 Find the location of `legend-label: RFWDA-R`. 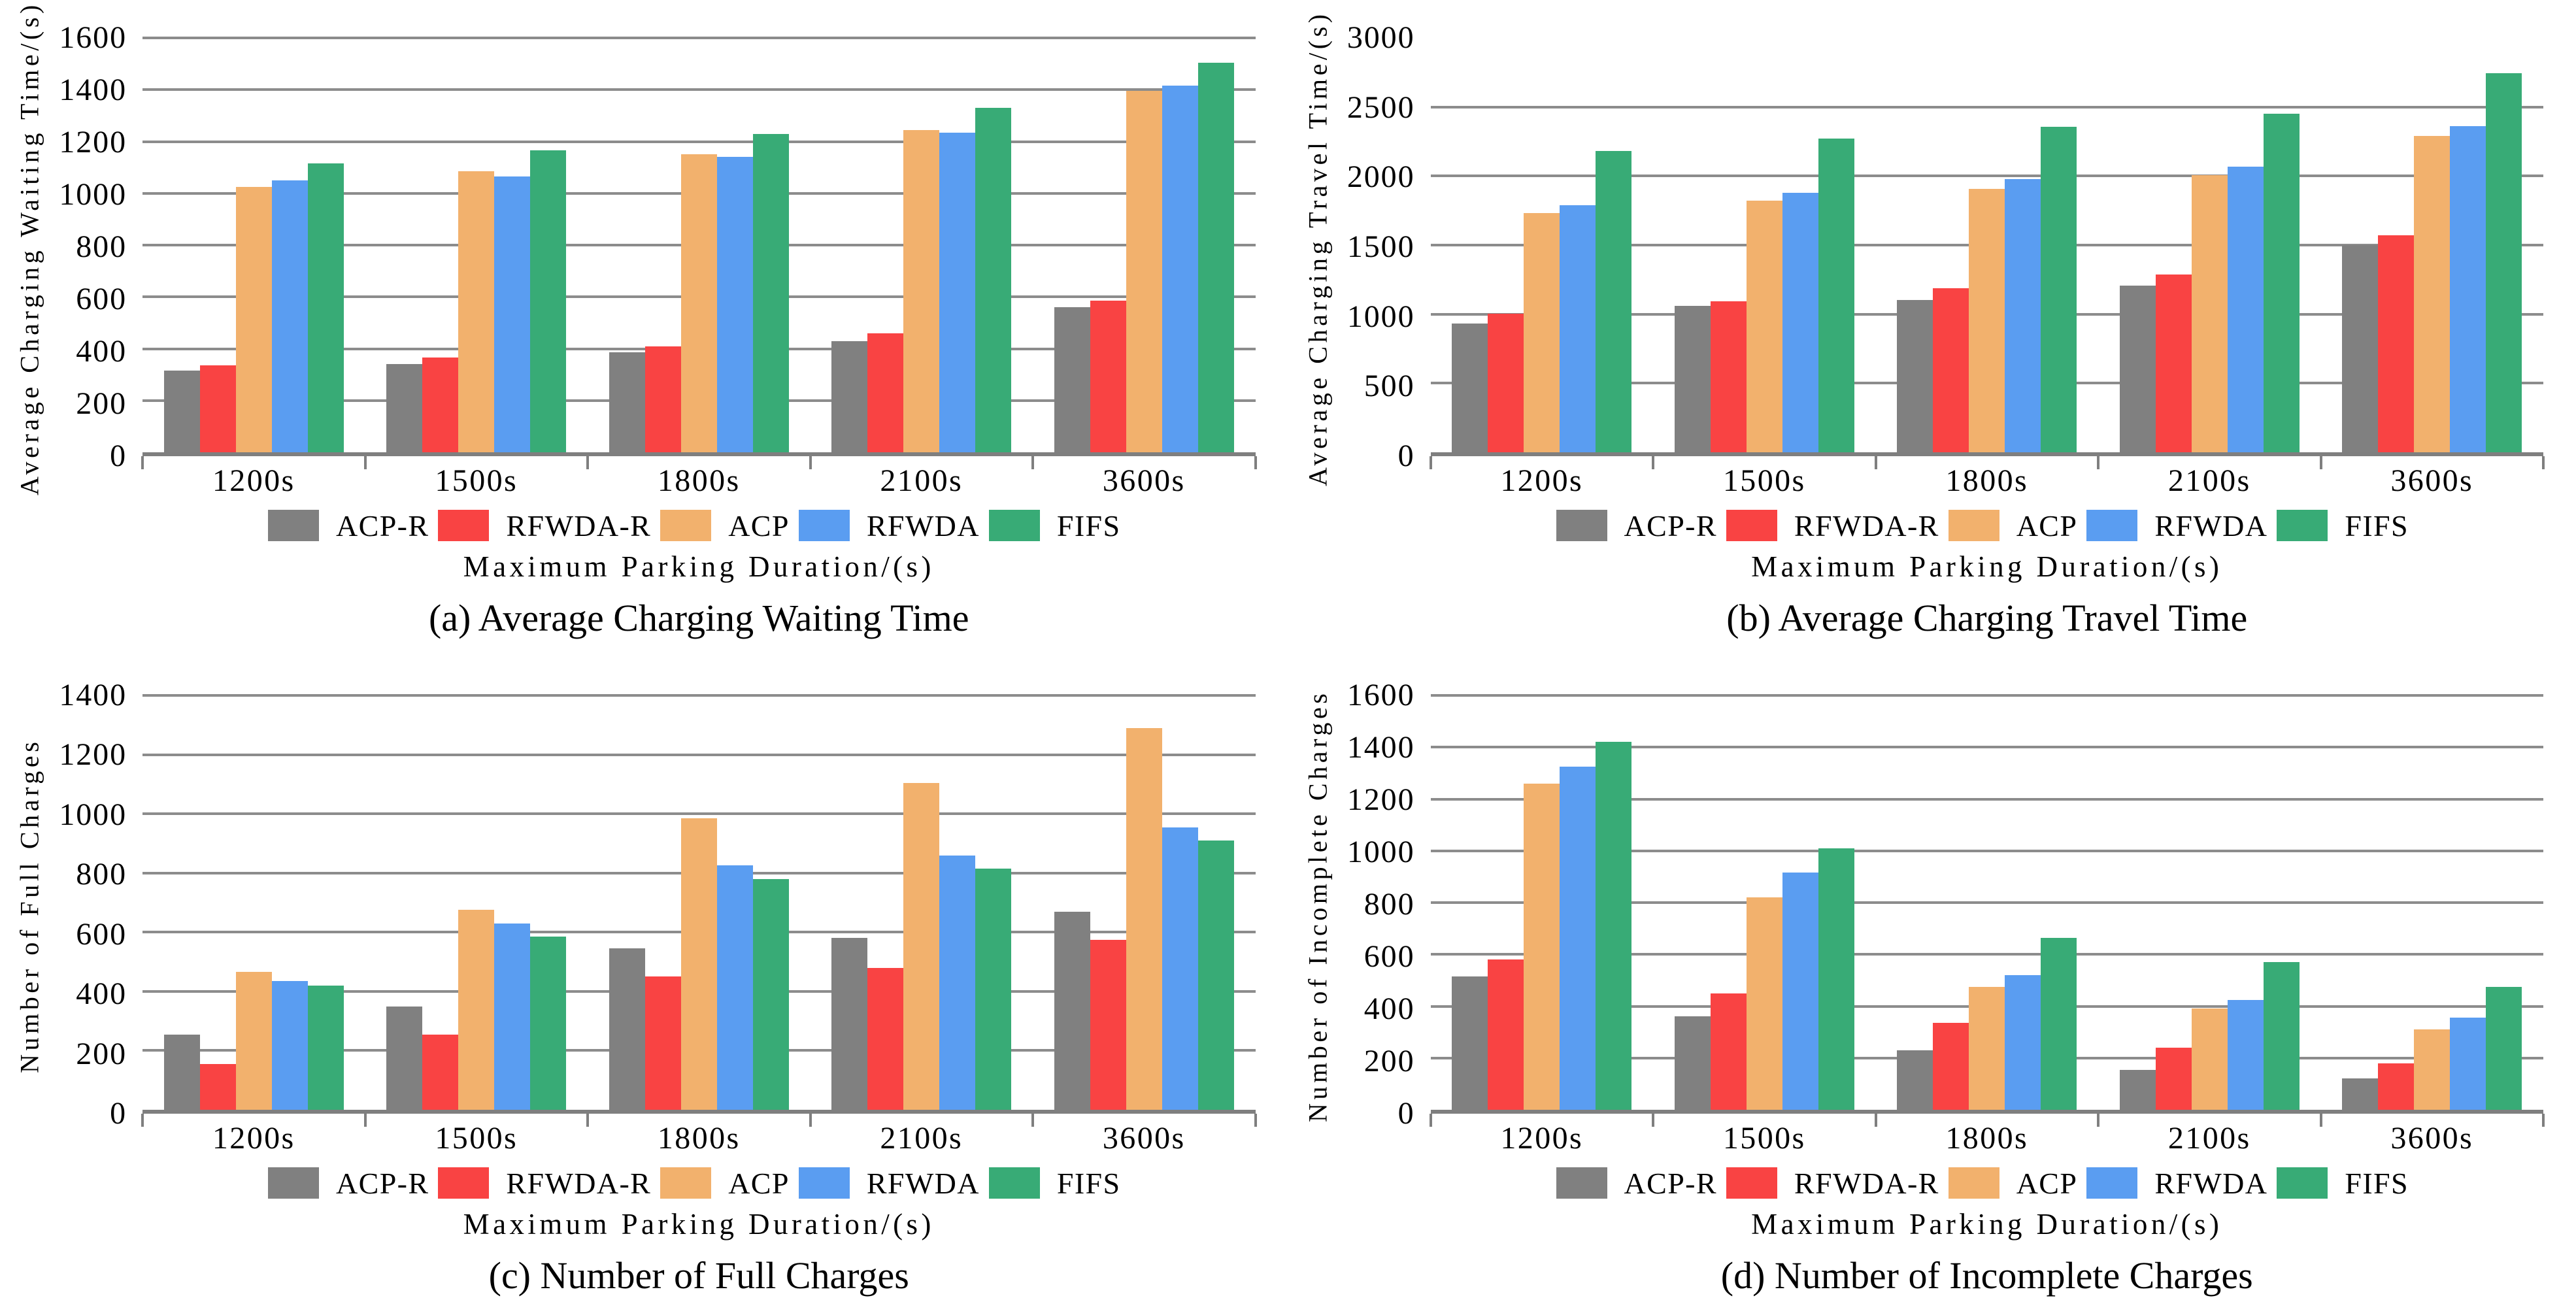

legend-label: RFWDA-R is located at coordinates (1867, 1183).